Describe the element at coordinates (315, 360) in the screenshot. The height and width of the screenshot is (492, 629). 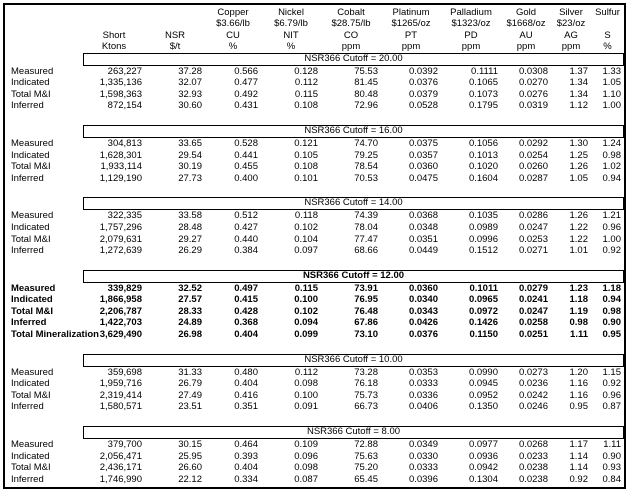
I see `section-title-row: NSR366 Cutoff = 10.00` at that location.